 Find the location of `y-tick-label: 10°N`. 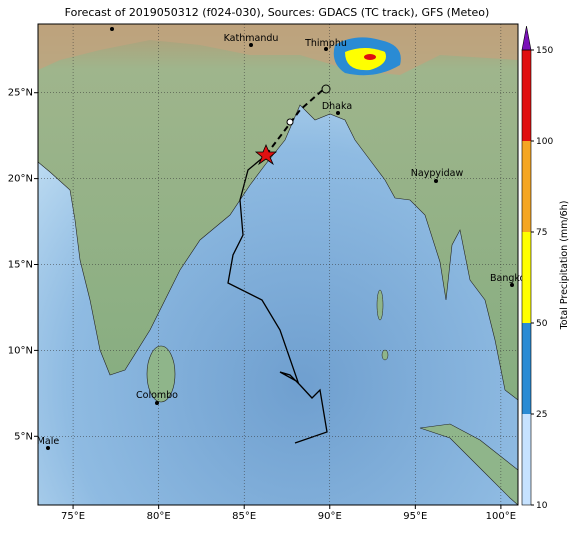

y-tick-label: 10°N is located at coordinates (20, 350).